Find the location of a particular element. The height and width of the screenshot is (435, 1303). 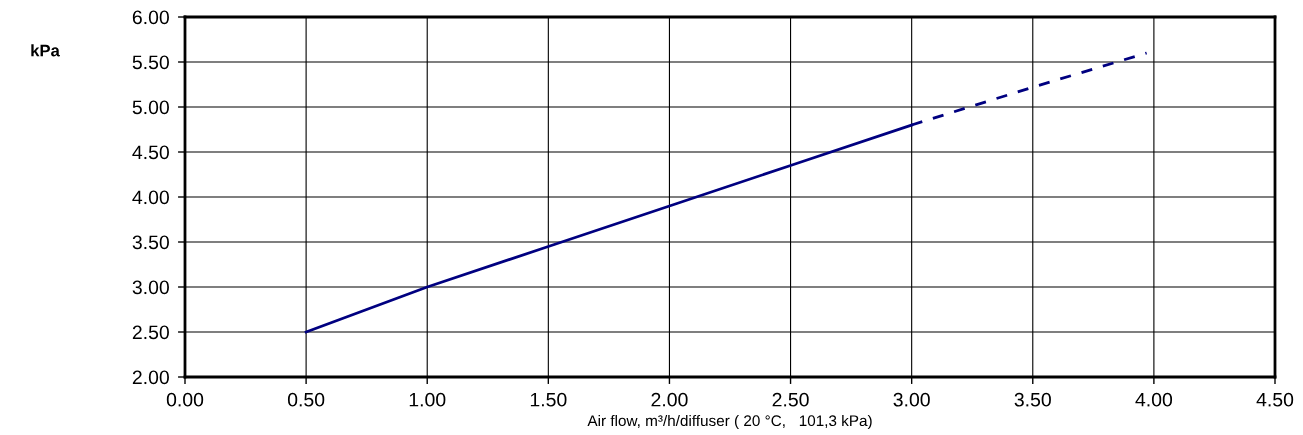

y-tick-label: 5.00 is located at coordinates (150, 107).